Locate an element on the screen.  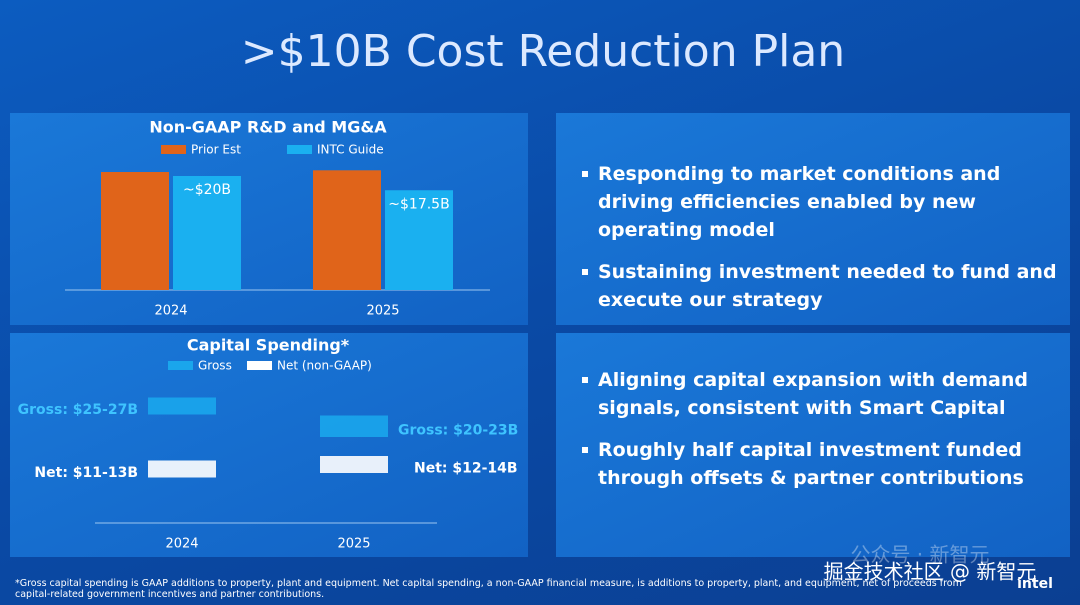
slide-title: >$10B Cost Reduction Plan is located at coordinates (543, 51).